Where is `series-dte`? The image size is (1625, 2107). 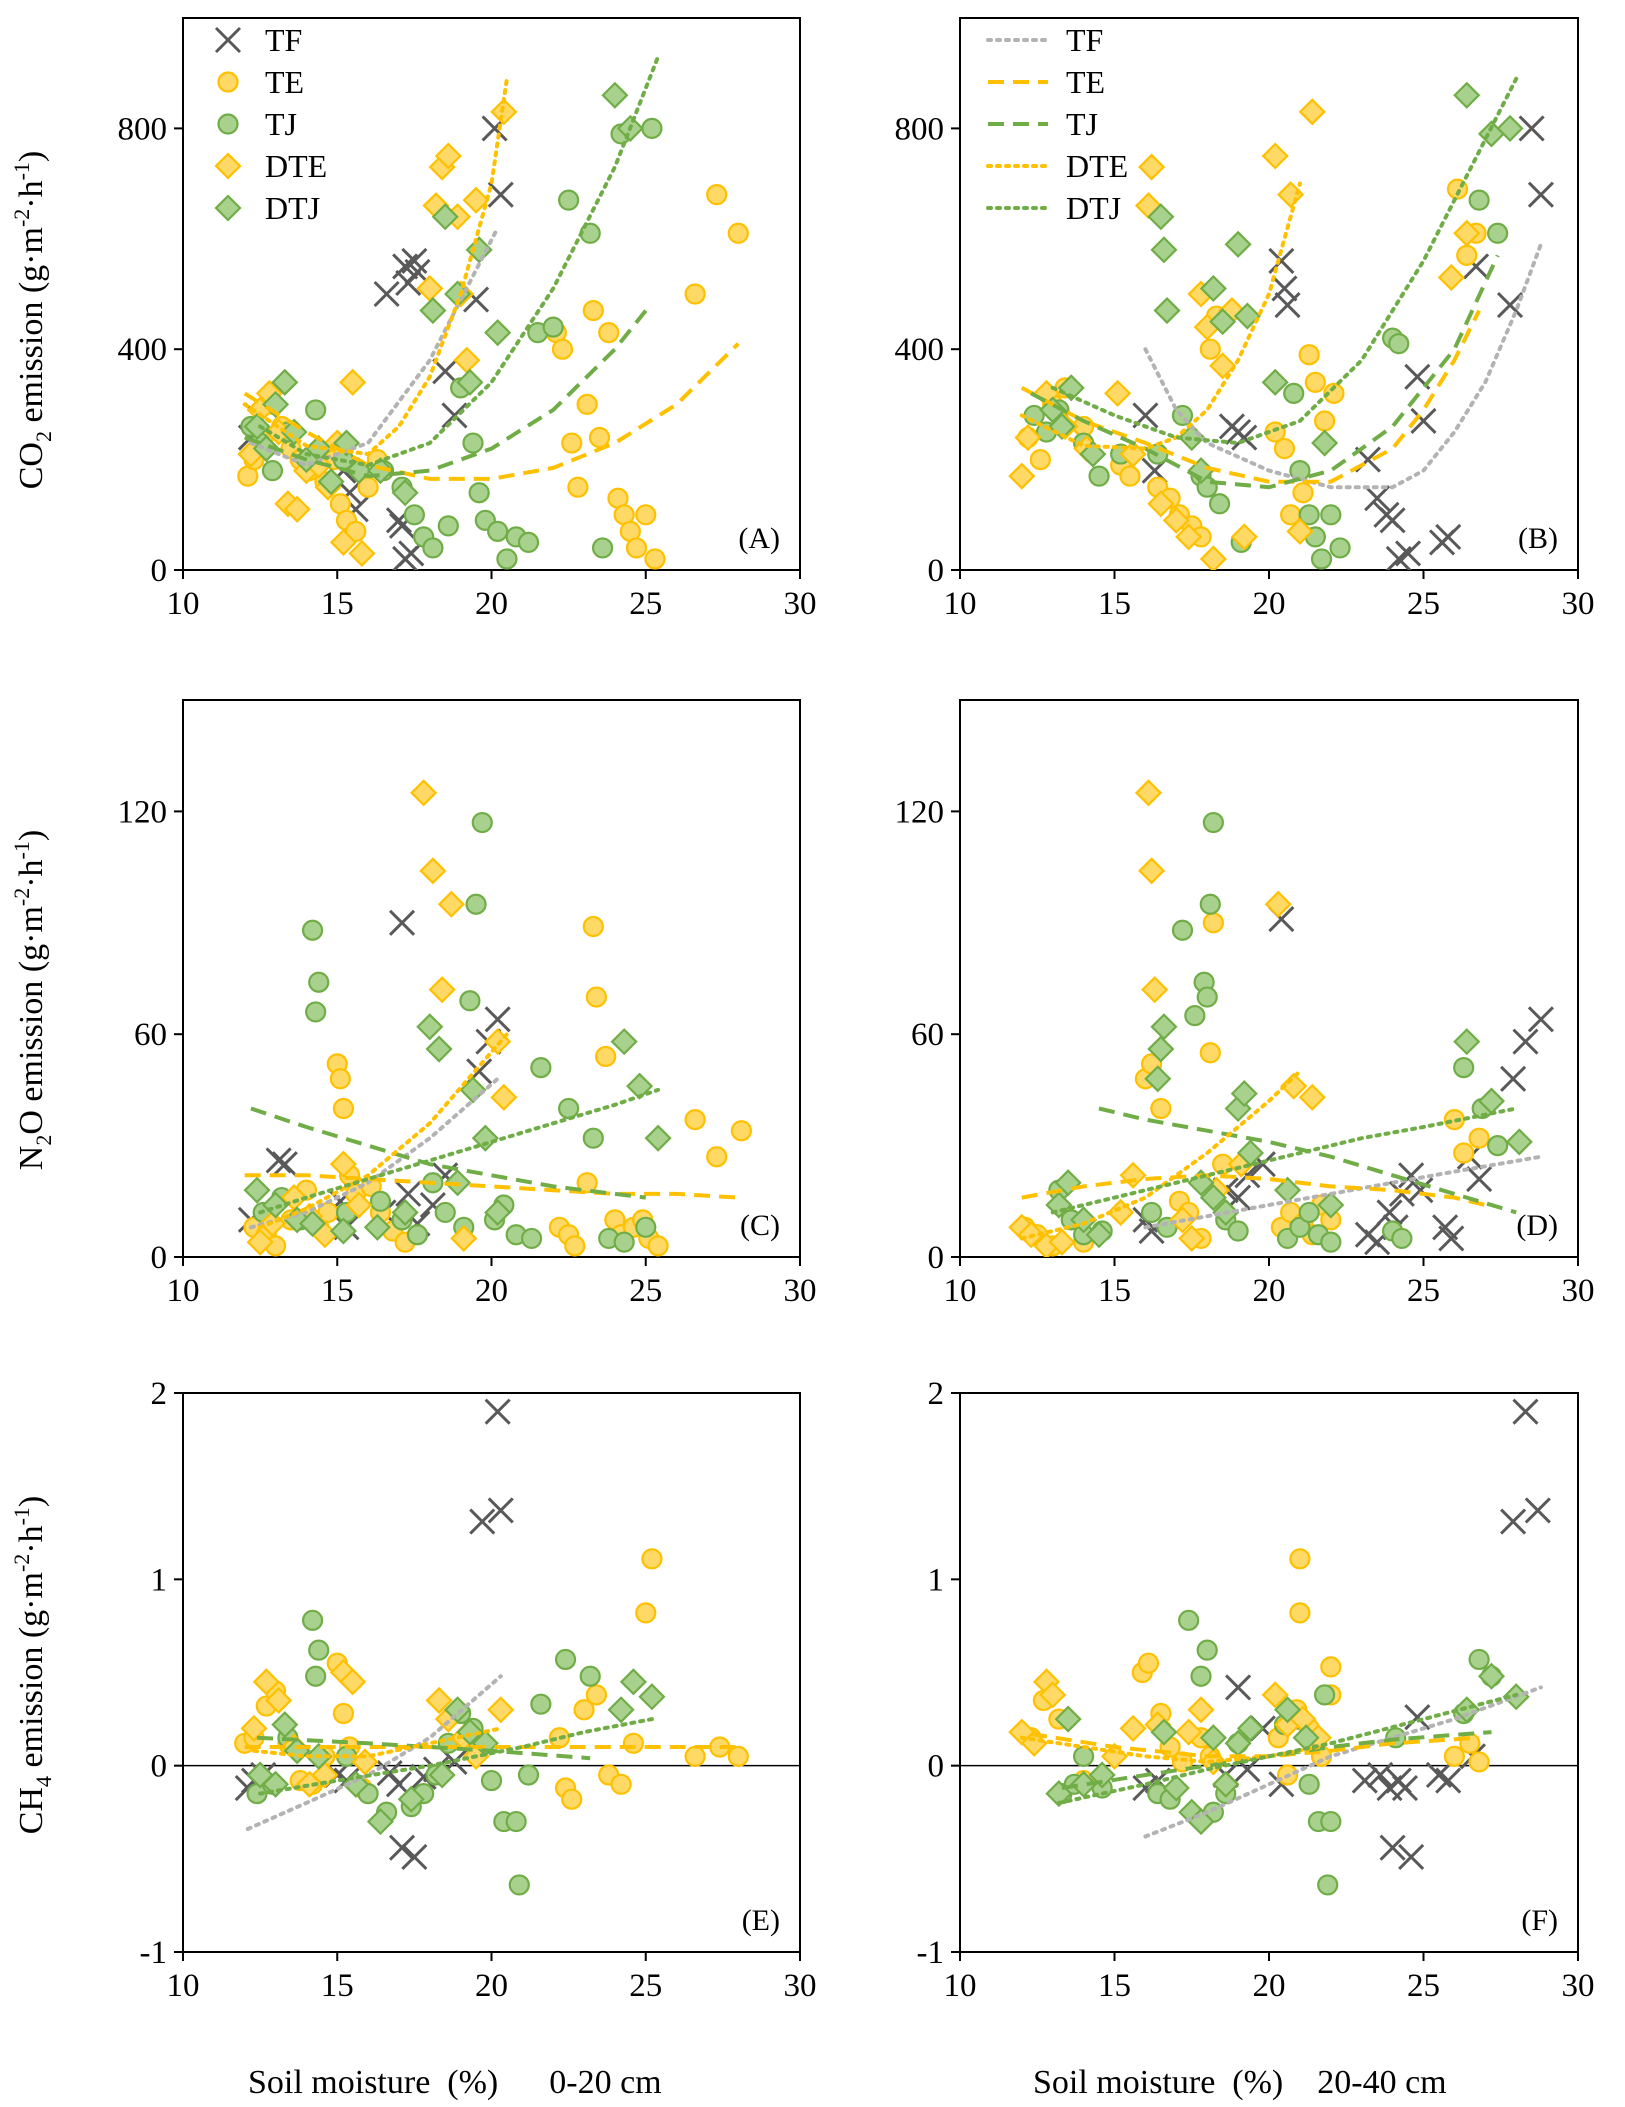 series-dte is located at coordinates (1244, 334).